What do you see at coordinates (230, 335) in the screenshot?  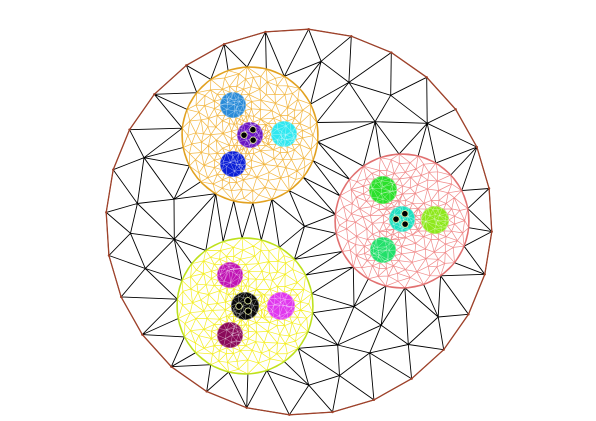 I see `cluster-bottom-left-inclusion-maroon` at bounding box center [230, 335].